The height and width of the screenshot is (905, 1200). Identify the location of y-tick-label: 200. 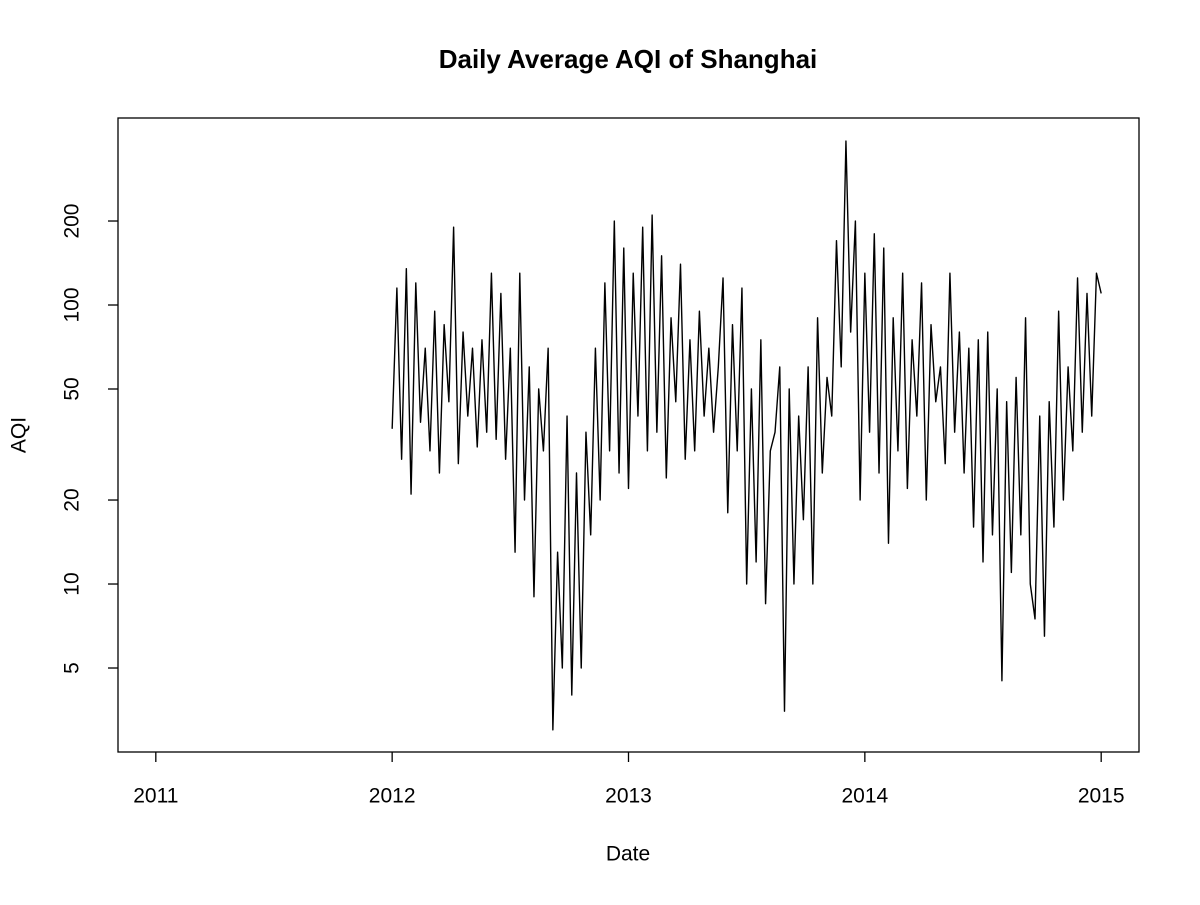
(72, 220).